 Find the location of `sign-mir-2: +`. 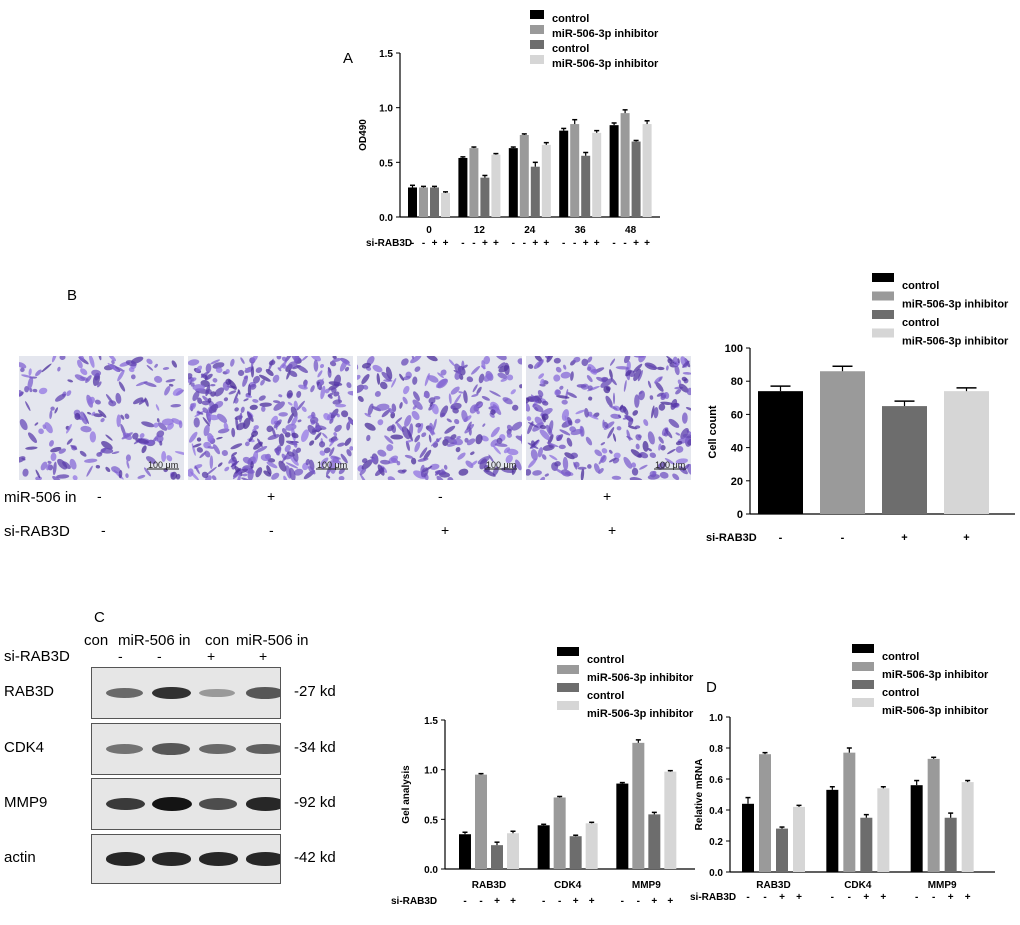

sign-mir-2: + is located at coordinates (271, 496).